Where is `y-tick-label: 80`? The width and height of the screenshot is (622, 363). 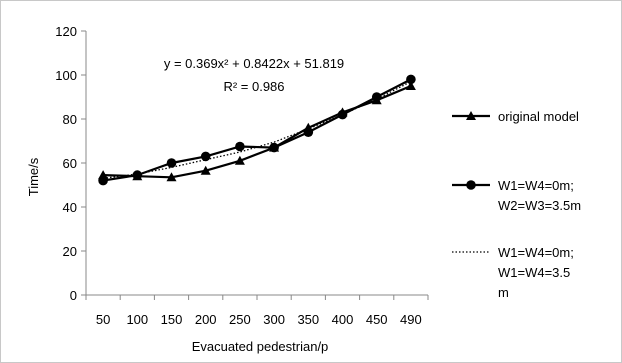 y-tick-label: 80 is located at coordinates (70, 119).